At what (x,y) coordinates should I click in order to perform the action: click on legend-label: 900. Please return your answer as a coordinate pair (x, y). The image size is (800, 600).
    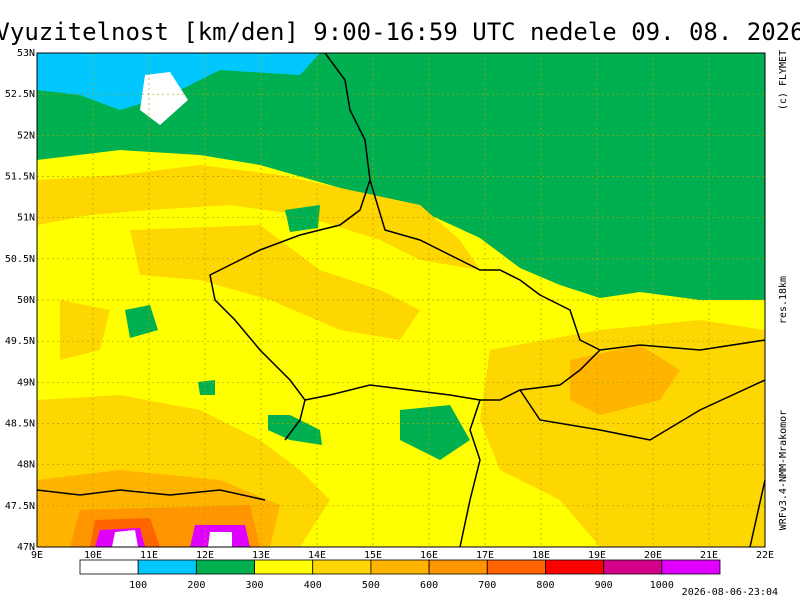
    Looking at the image, I should click on (604, 585).